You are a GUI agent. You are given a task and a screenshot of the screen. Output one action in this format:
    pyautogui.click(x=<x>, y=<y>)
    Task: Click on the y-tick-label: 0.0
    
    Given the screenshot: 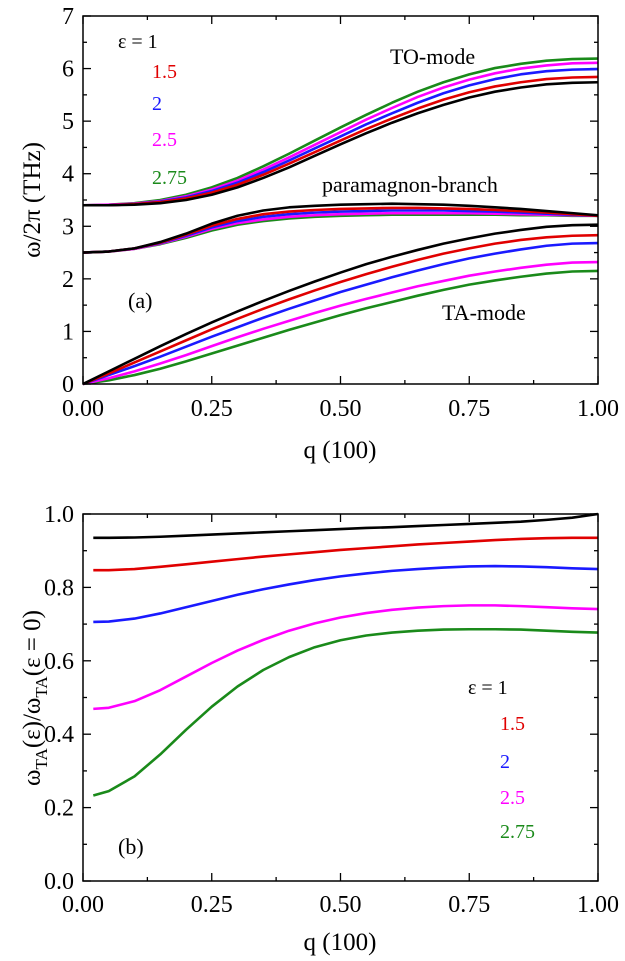 What is the action you would take?
    pyautogui.click(x=59, y=882)
    